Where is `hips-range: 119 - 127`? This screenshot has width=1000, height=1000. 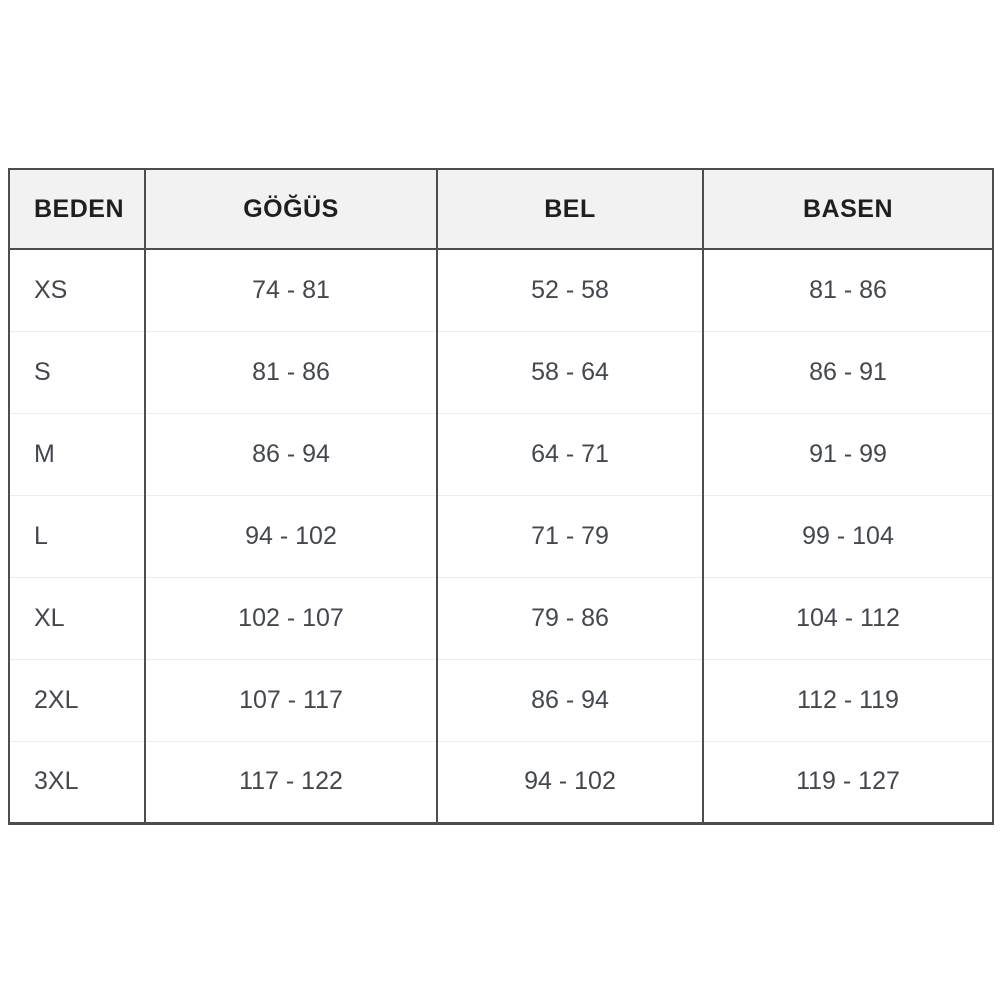 hips-range: 119 - 127 is located at coordinates (848, 781).